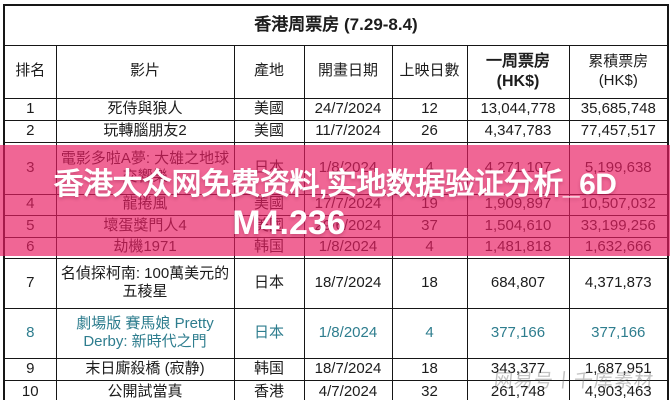  What do you see at coordinates (145, 333) in the screenshot?
I see `film-link: 劇場版 賽馬娘 Pretty Derby: 新時代之門` at bounding box center [145, 333].